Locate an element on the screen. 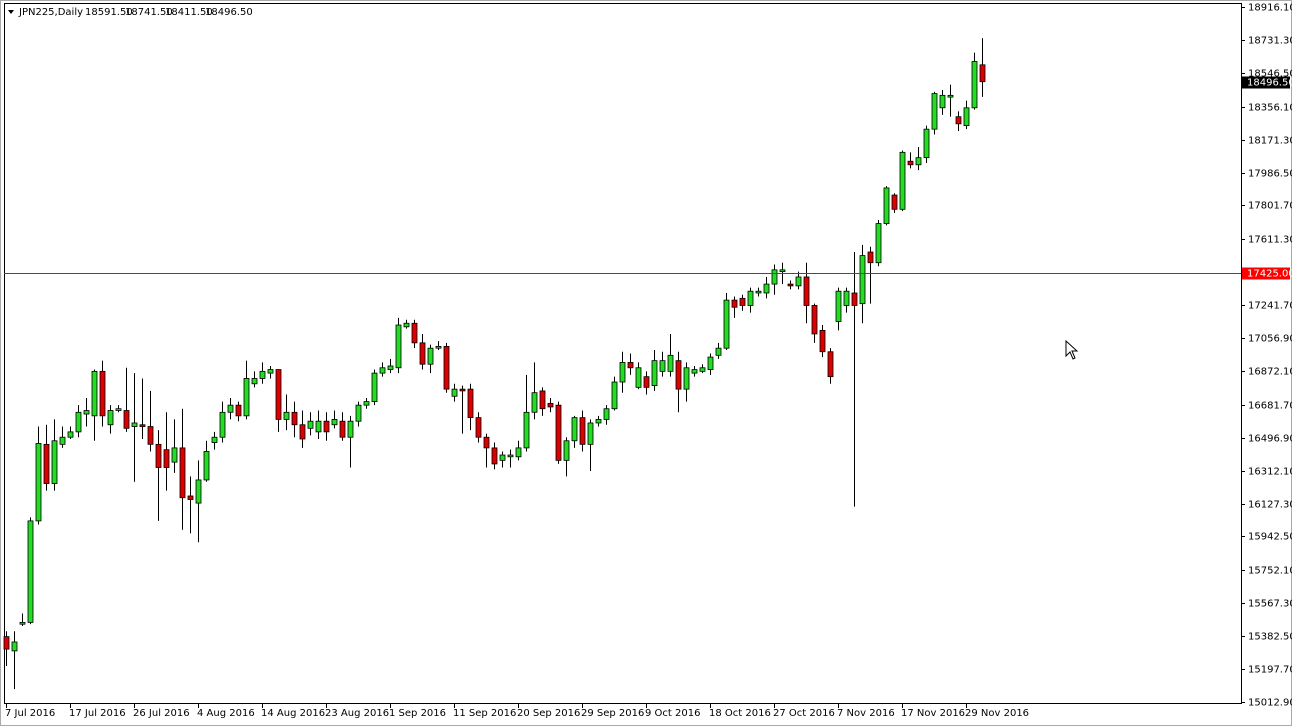 This screenshot has width=1292, height=726. x-tick-label: 1 Sep 2016 is located at coordinates (417, 713).